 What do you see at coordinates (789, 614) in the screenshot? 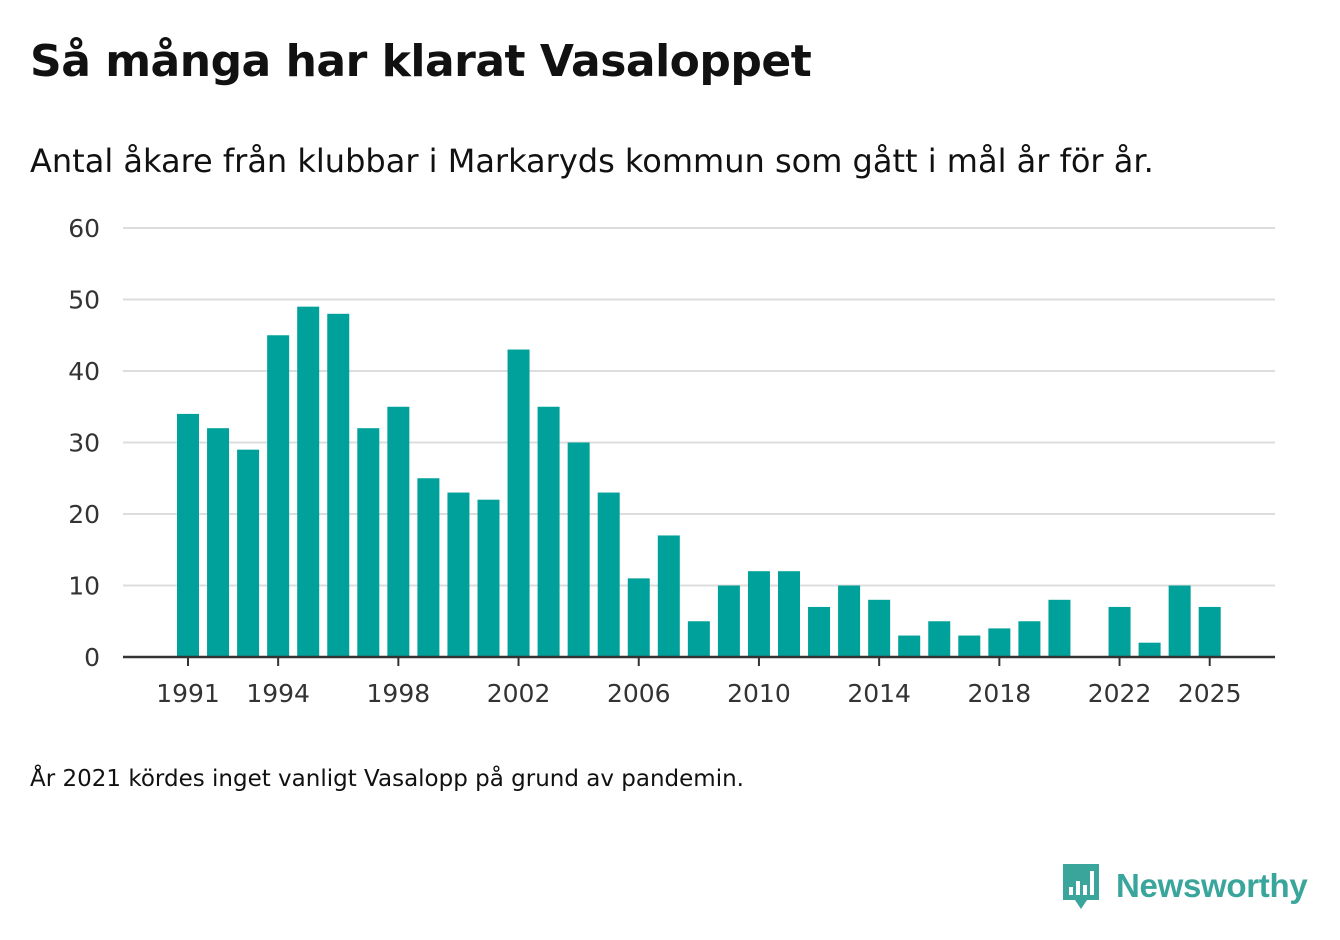
I see `bar-2011` at bounding box center [789, 614].